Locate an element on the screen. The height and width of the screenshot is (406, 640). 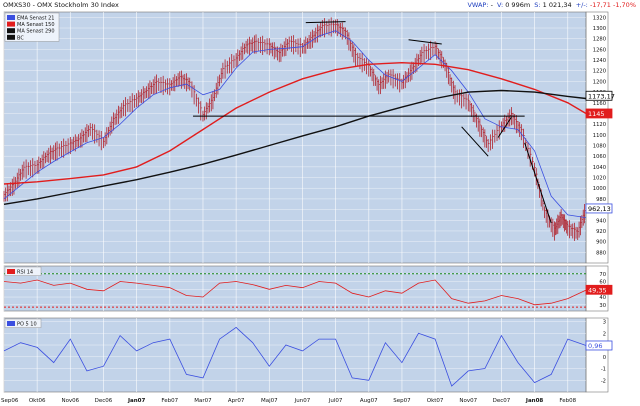
y-tick-label: -2 is located at coordinates (603, 381).